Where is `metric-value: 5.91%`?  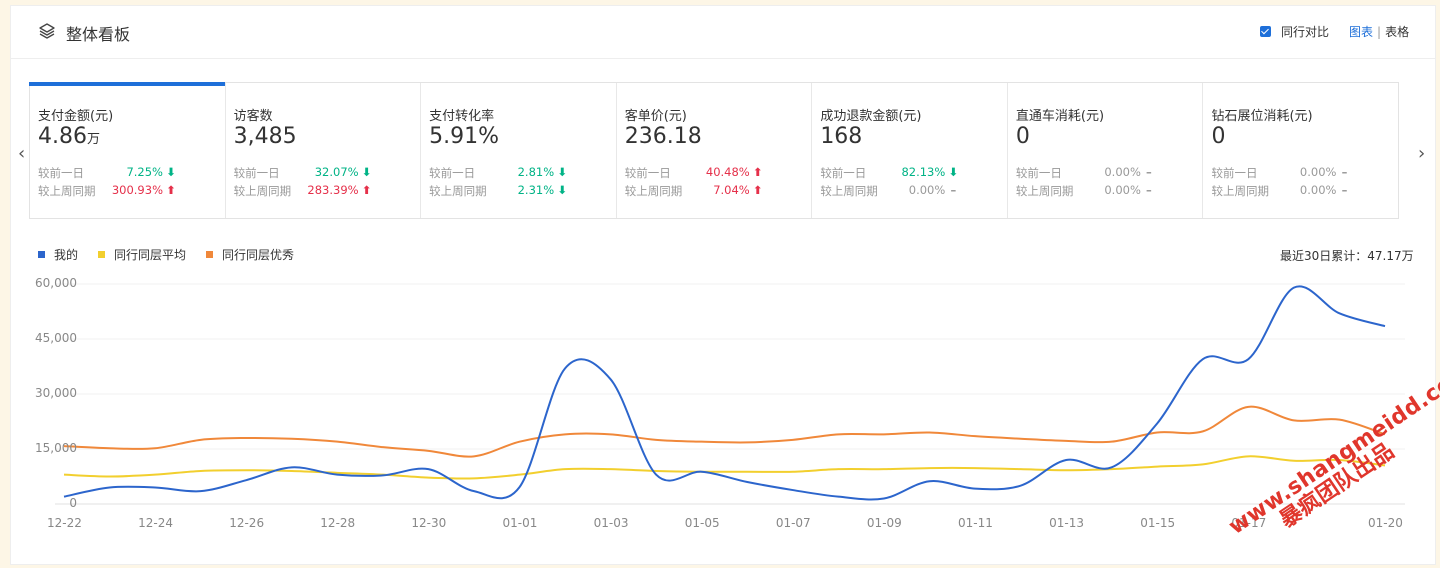 metric-value: 5.91% is located at coordinates (464, 136).